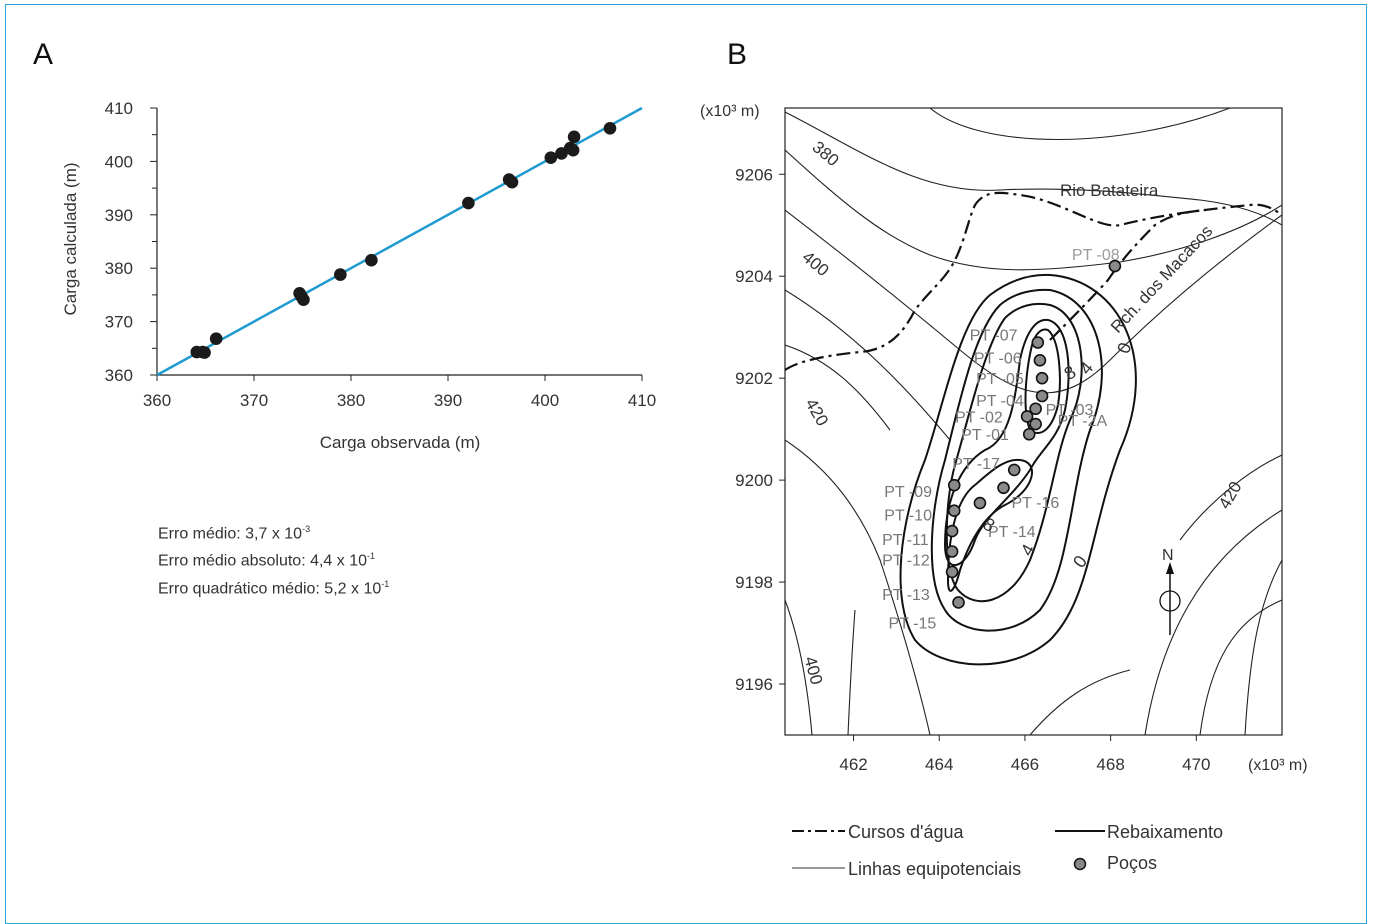 The height and width of the screenshot is (924, 1375). I want to click on legend-label-rivers: Cursos d'água, so click(906, 832).